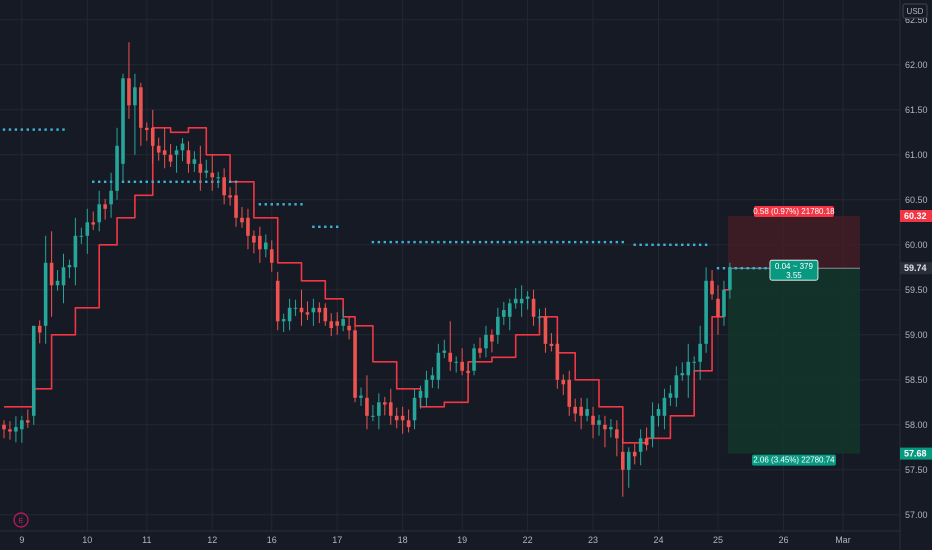 The height and width of the screenshot is (550, 932). What do you see at coordinates (450, 537) in the screenshot?
I see `time-axis: 9 10 11 12 16 17 18 19 22 23 24 25 26 Mar` at bounding box center [450, 537].